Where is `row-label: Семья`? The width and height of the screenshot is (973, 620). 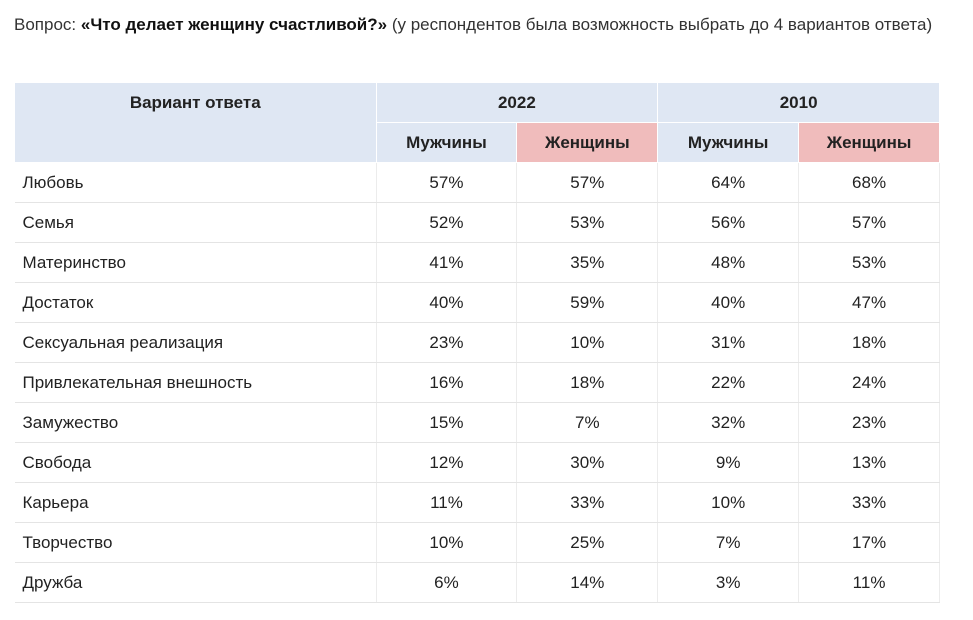
row-label: Семья is located at coordinates (195, 222).